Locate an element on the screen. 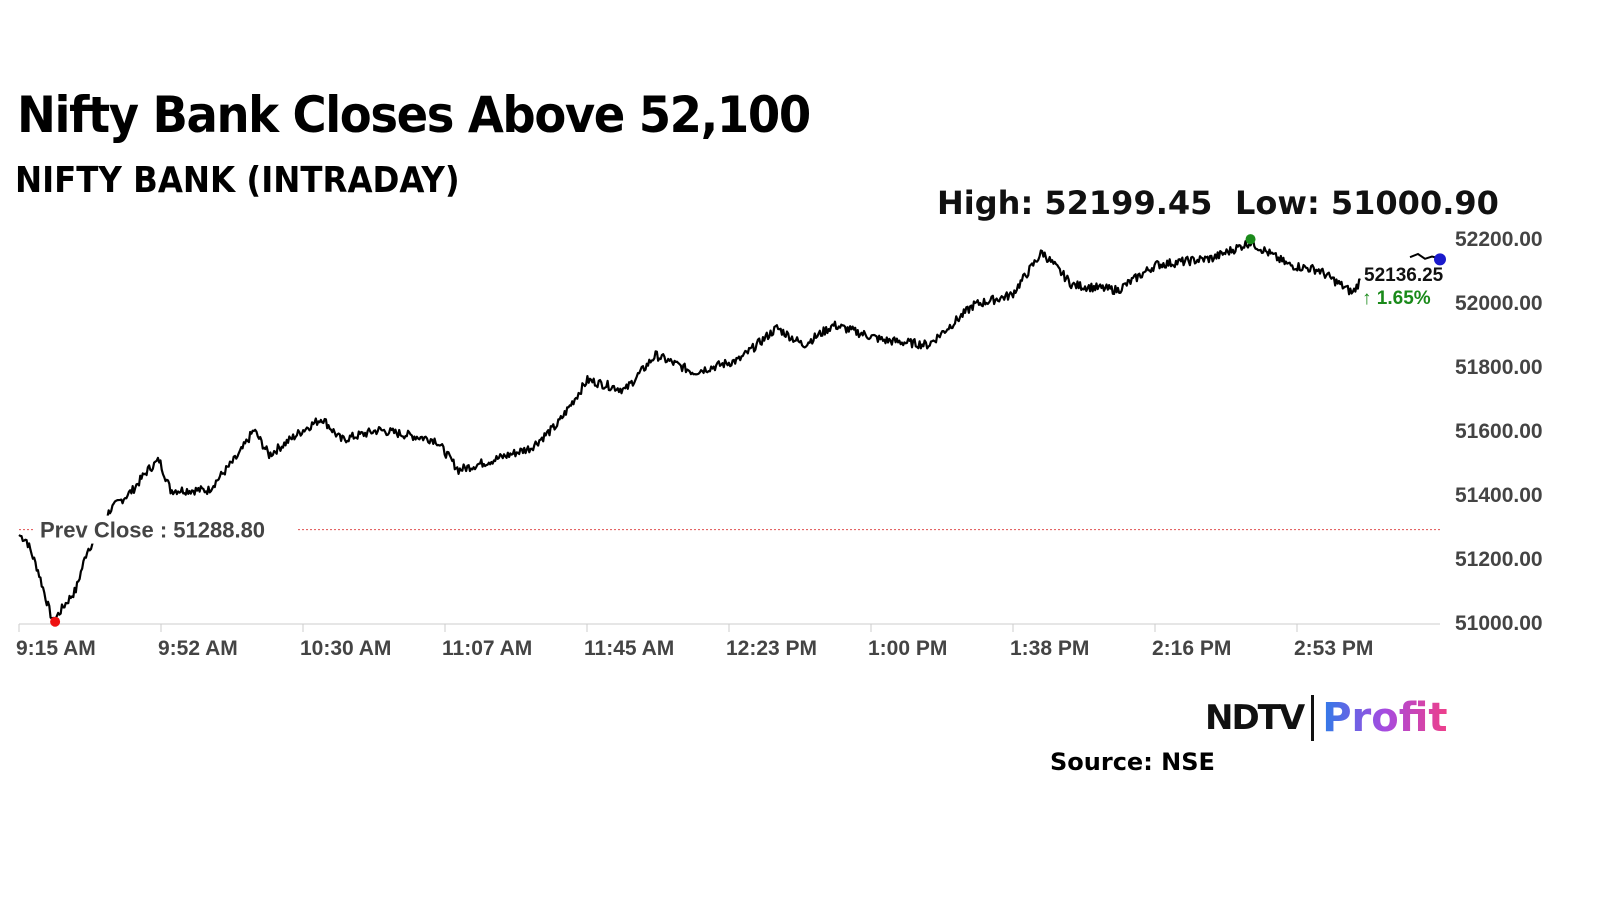  source-note: Source: NSE is located at coordinates (1132, 762).